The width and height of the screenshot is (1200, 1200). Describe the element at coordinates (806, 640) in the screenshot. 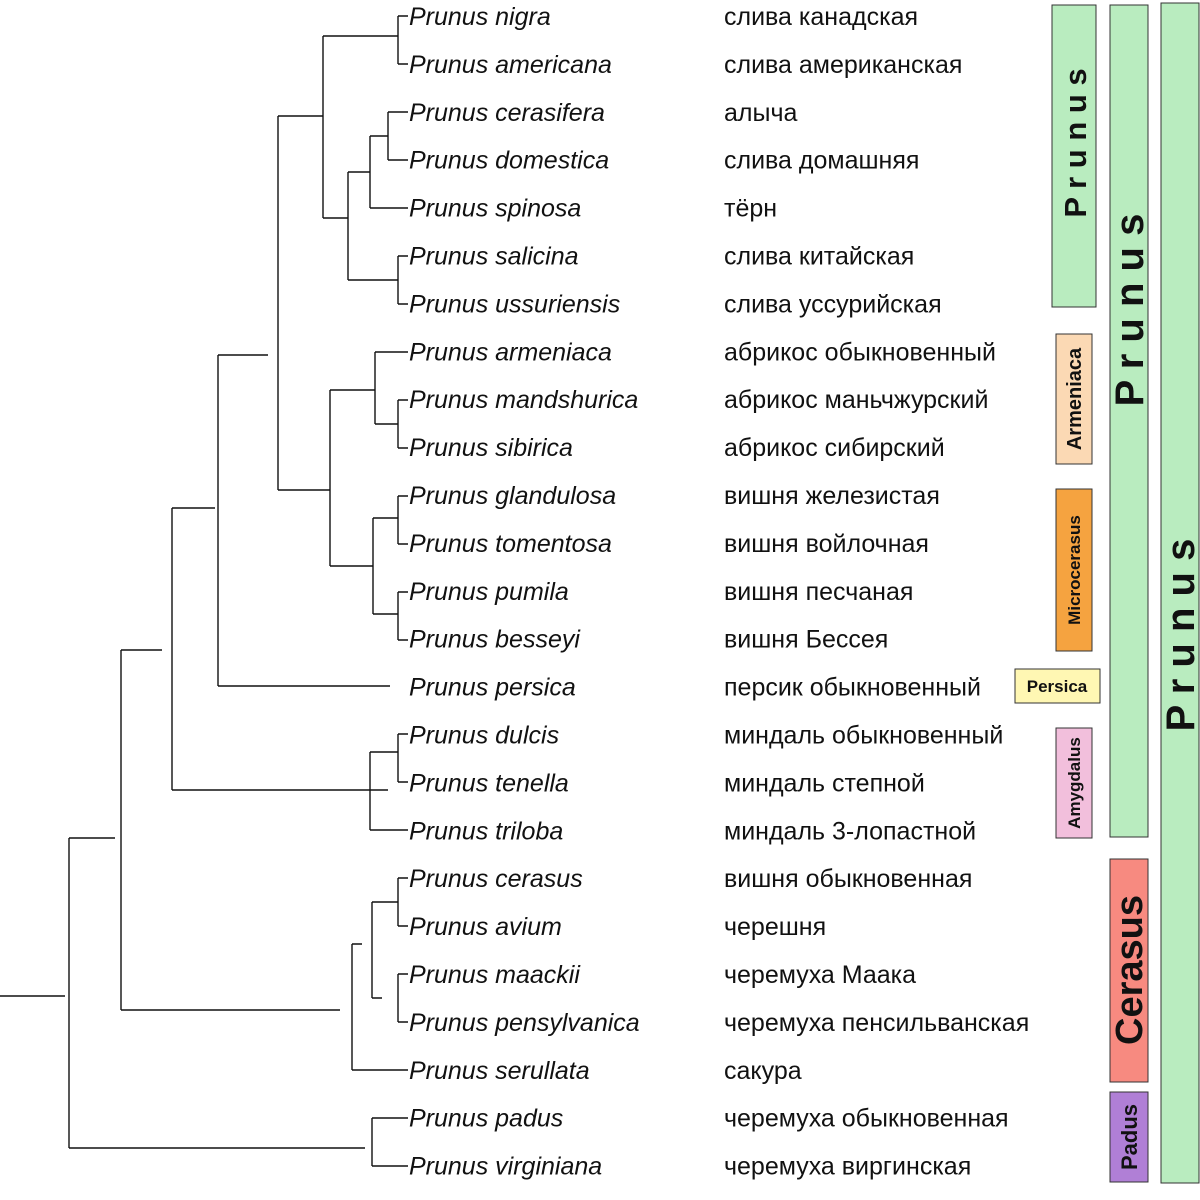

I see `species-common-name: вишня Бессея` at that location.